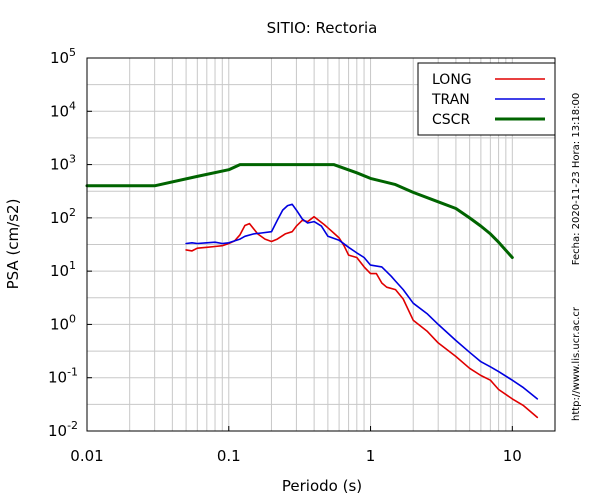 This screenshot has width=600, height=500. What do you see at coordinates (63, 56) in the screenshot?
I see `y-tick-label: 10⁵` at bounding box center [63, 56].